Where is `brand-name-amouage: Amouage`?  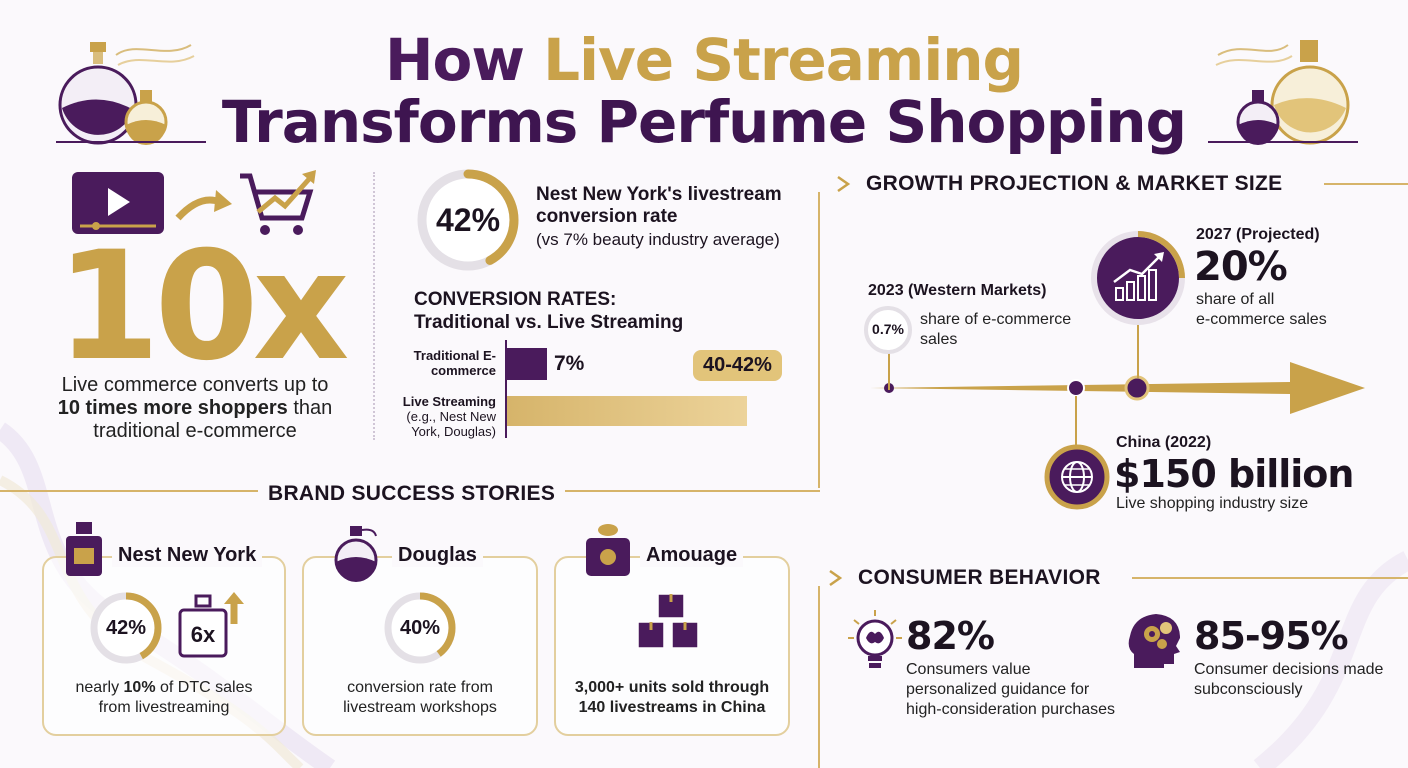
brand-name-amouage: Amouage is located at coordinates (692, 555).